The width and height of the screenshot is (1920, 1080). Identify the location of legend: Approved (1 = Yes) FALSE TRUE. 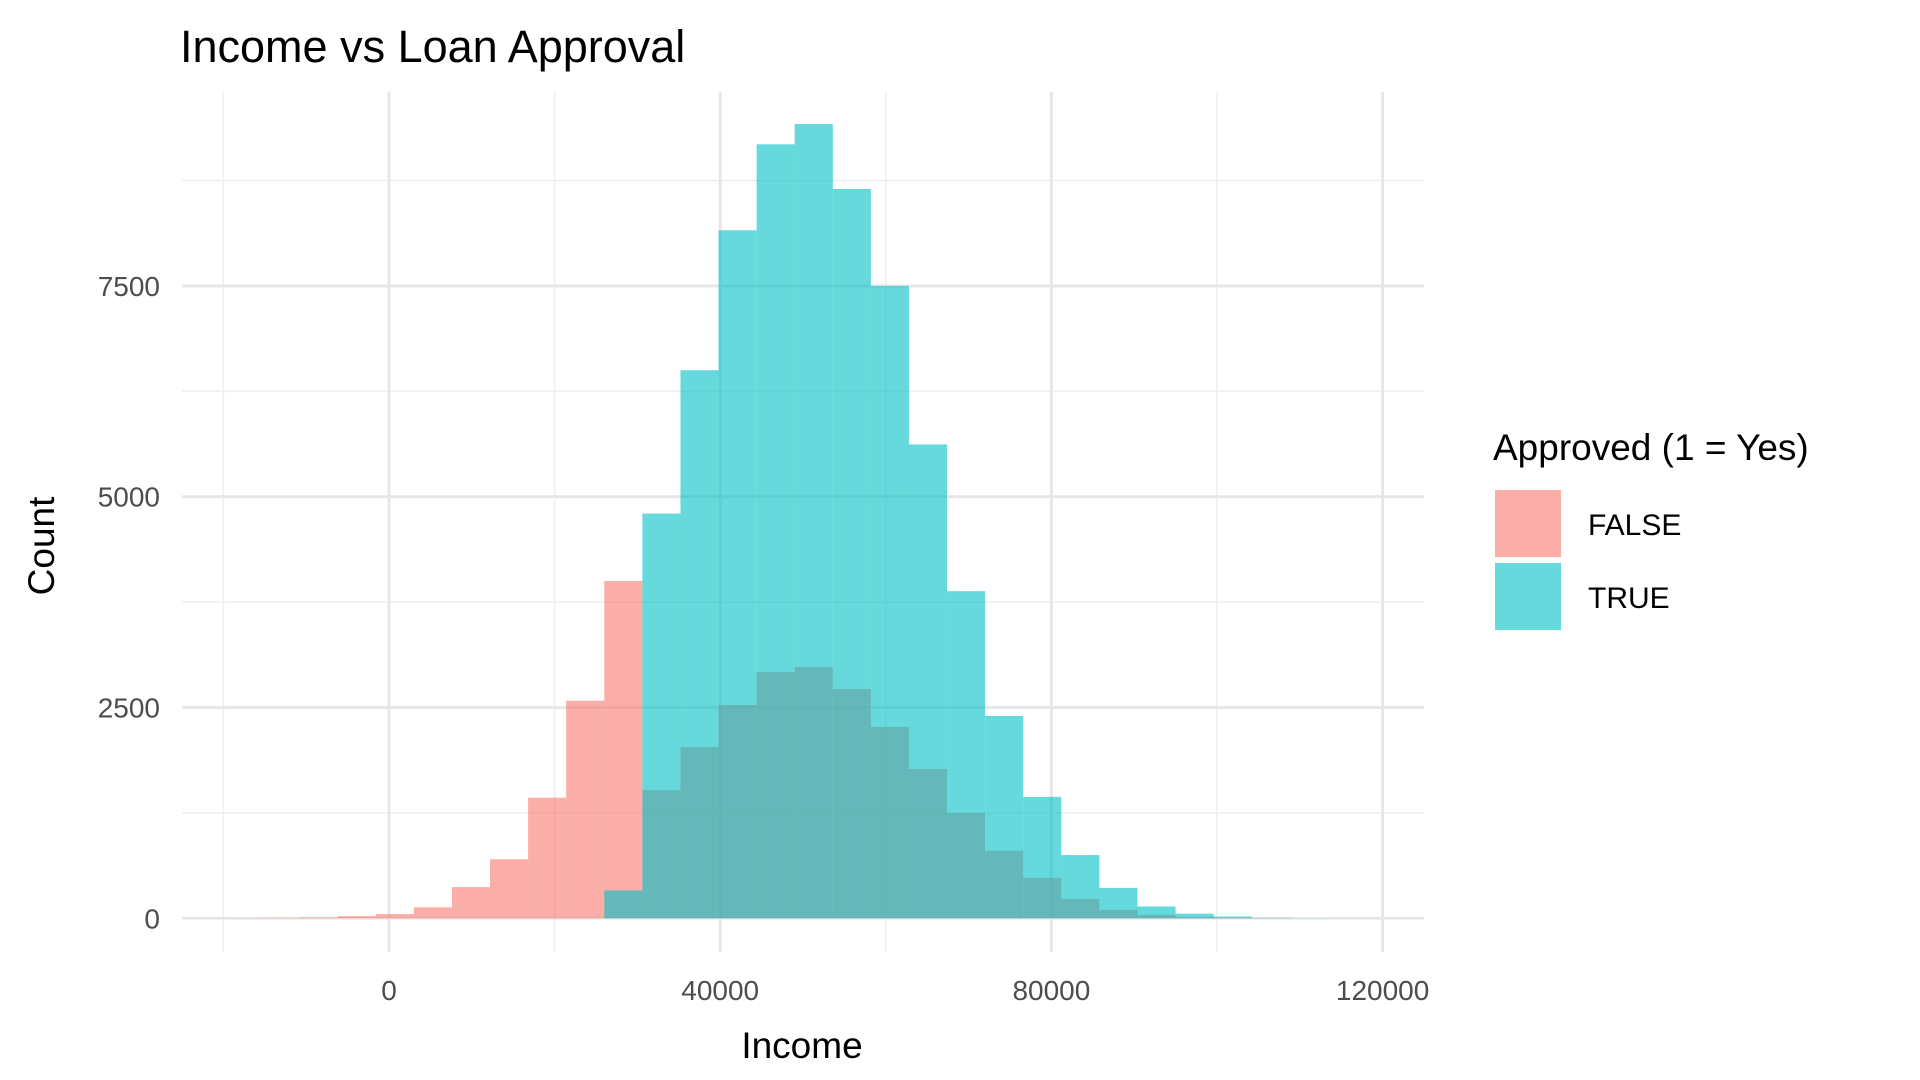
(1651, 528).